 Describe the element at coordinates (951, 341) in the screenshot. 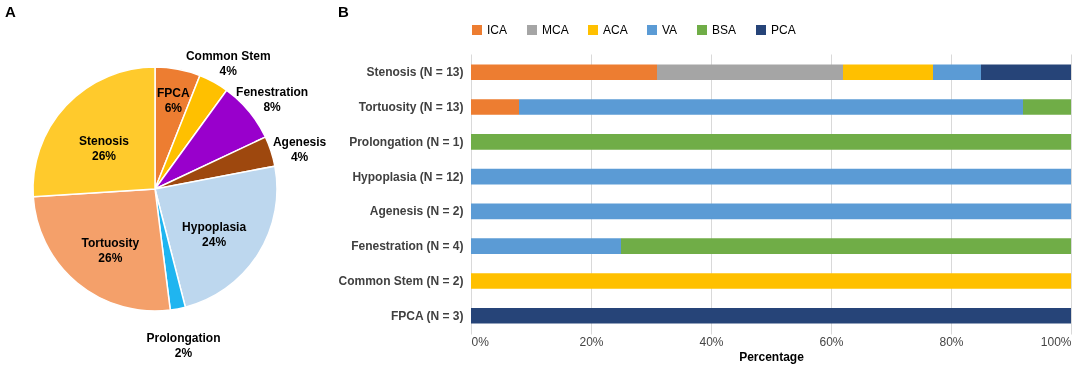

I see `x-tick-label: 80%` at that location.